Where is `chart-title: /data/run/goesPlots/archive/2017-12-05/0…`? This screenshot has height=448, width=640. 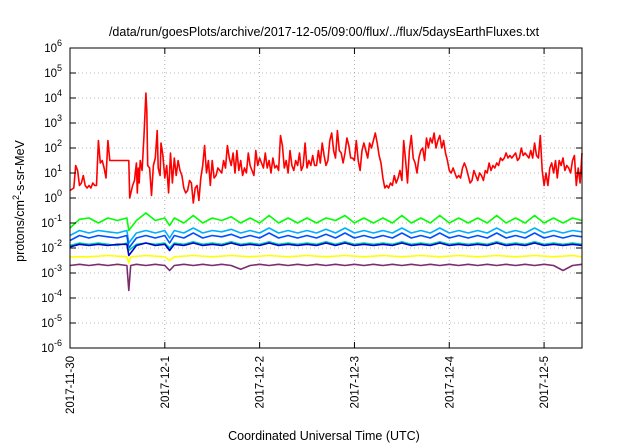
chart-title: /data/run/goesPlots/archive/2017-12-05/0… is located at coordinates (324, 32).